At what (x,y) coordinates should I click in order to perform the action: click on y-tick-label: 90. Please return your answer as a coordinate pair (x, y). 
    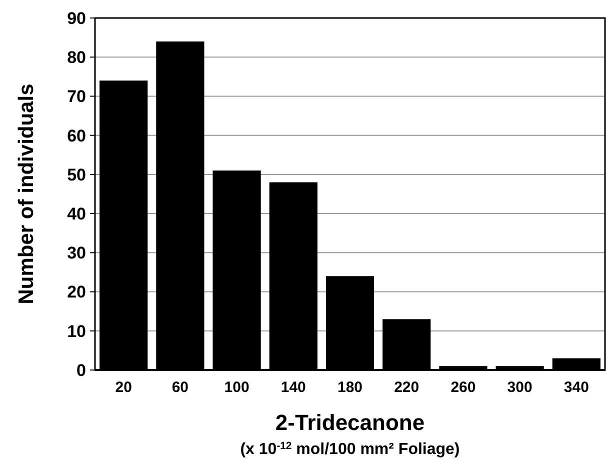
    Looking at the image, I should click on (76, 18).